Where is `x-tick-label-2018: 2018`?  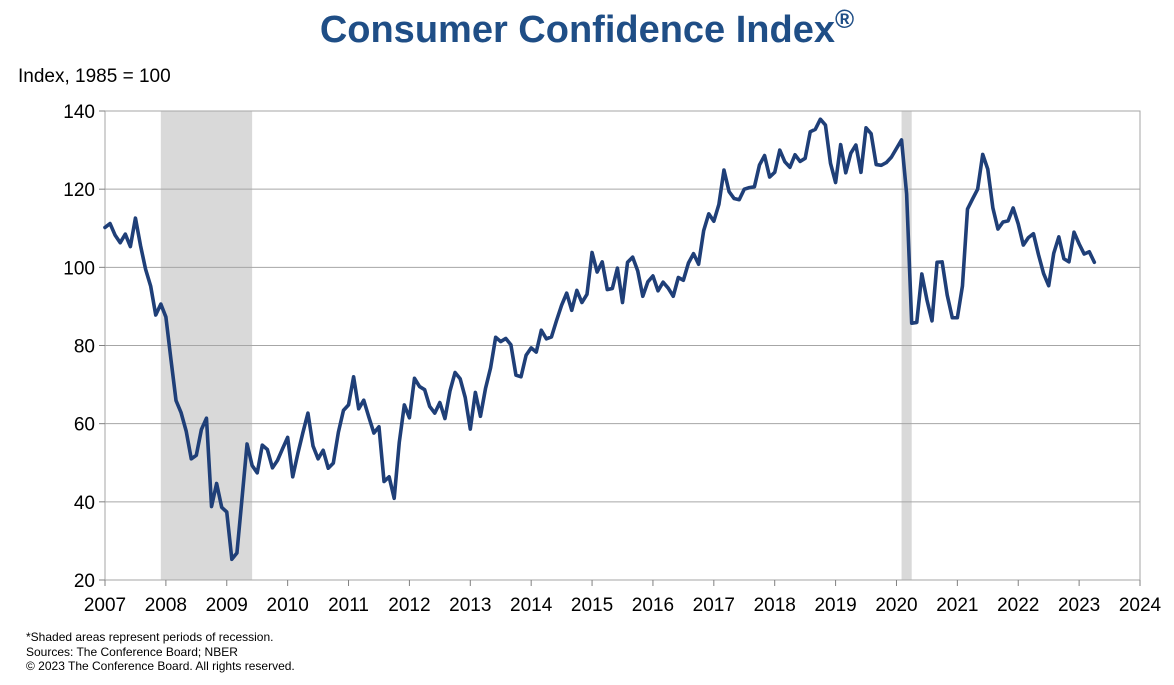 x-tick-label-2018: 2018 is located at coordinates (775, 605).